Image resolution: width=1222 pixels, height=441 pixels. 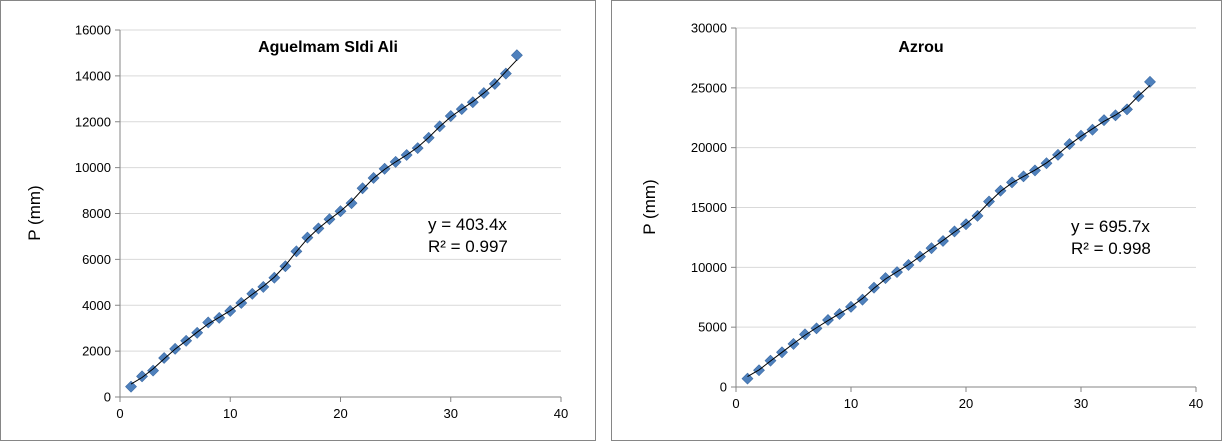 I want to click on trendline-equation: y = 403.4x, so click(x=467, y=224).